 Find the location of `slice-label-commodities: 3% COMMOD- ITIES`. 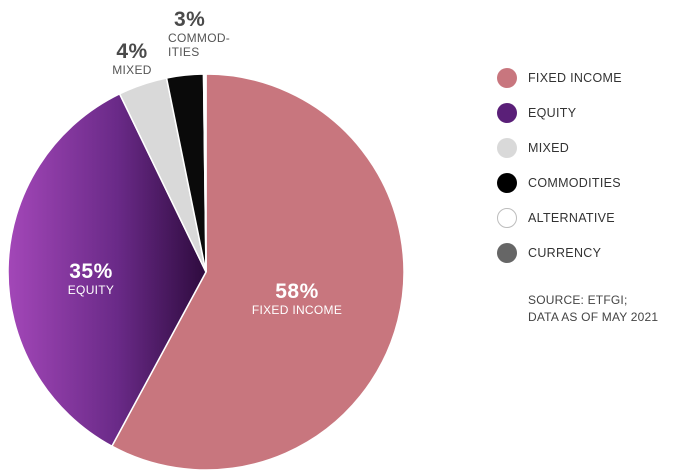

slice-label-commodities: 3% COMMOD- ITIES is located at coordinates (210, 34).